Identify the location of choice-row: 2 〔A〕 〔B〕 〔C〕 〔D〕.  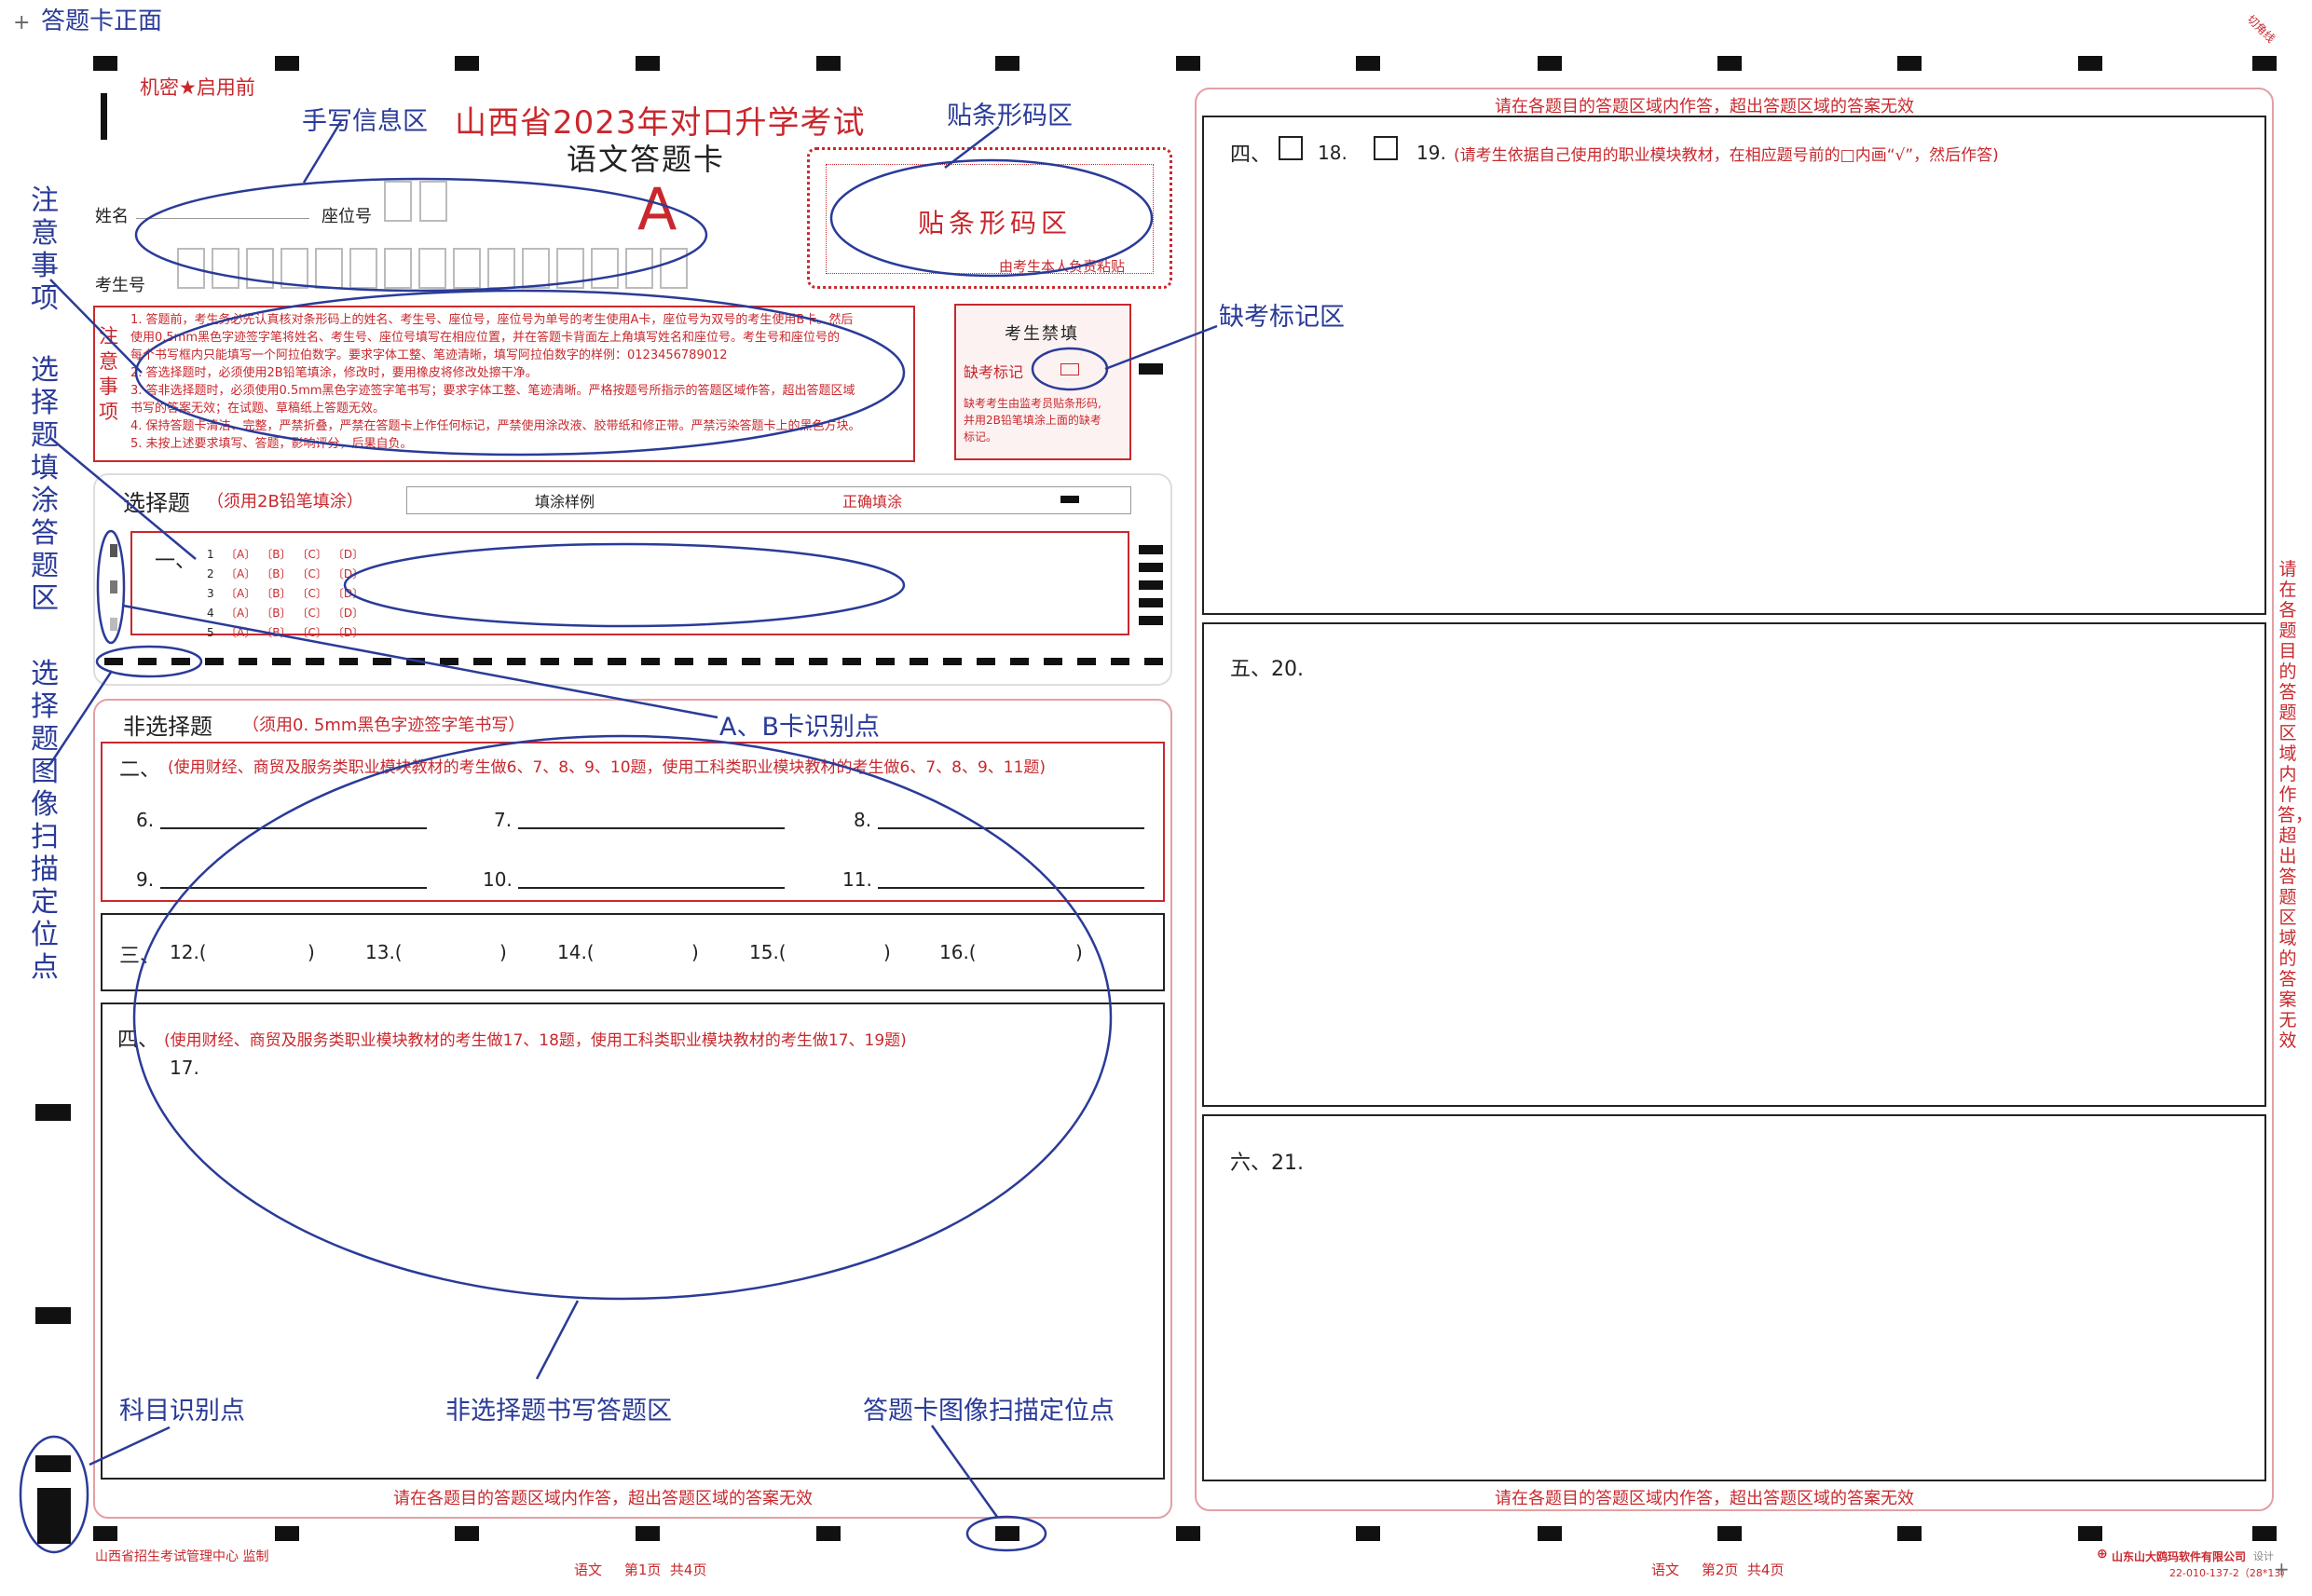
(288, 573).